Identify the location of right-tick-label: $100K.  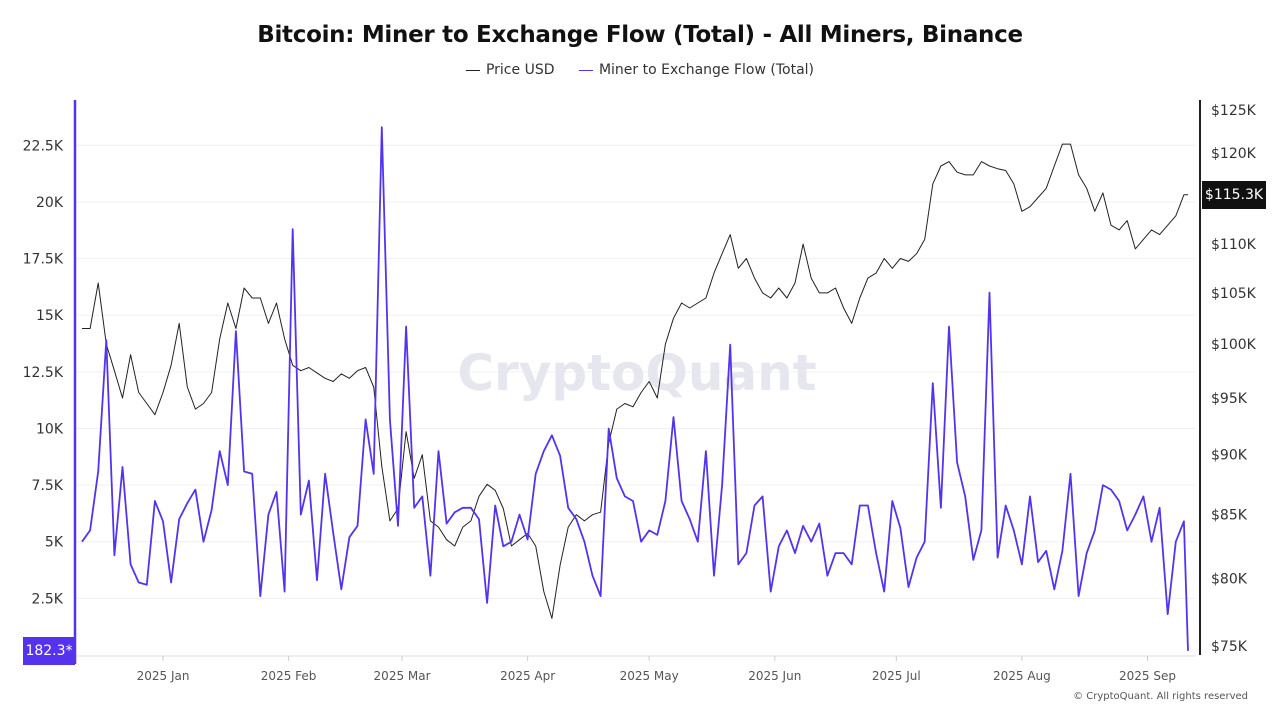
(1234, 345).